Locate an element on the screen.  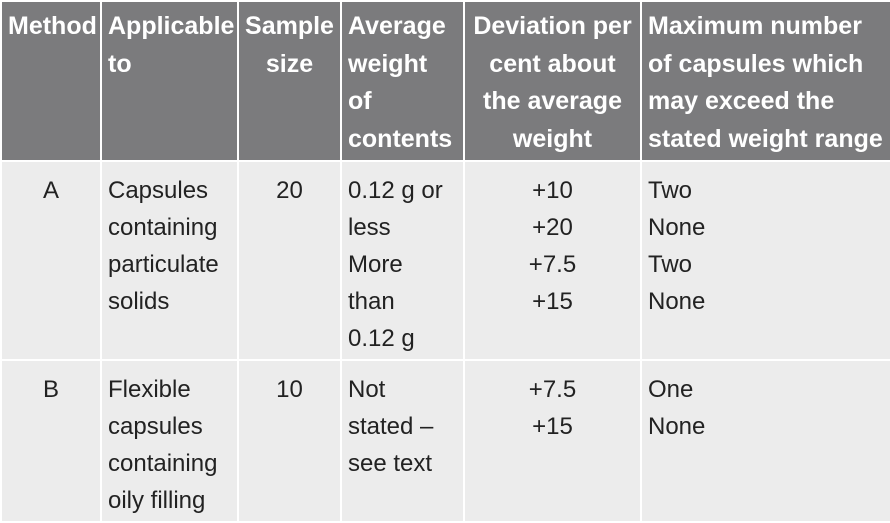
header-method: Method is located at coordinates (51, 81).